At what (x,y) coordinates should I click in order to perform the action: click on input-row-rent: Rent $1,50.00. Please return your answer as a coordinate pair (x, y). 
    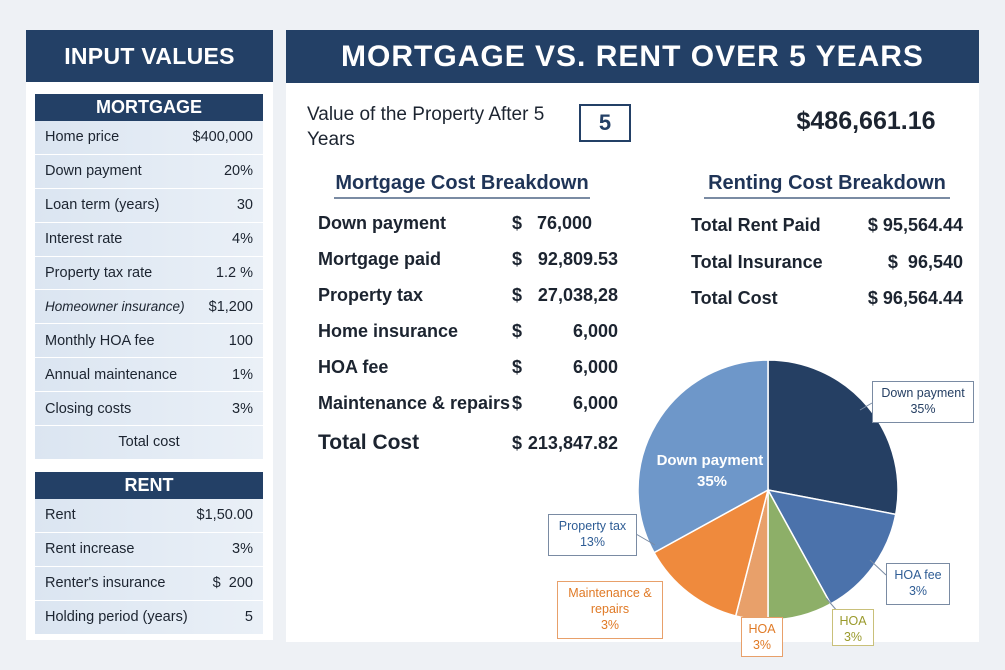
    Looking at the image, I should click on (149, 516).